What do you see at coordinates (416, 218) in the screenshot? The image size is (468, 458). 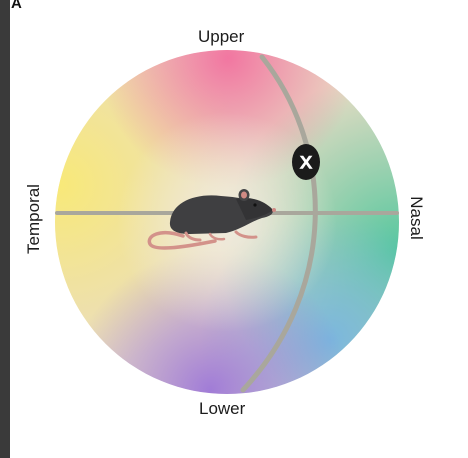 I see `nasal-label: Nasal` at bounding box center [416, 218].